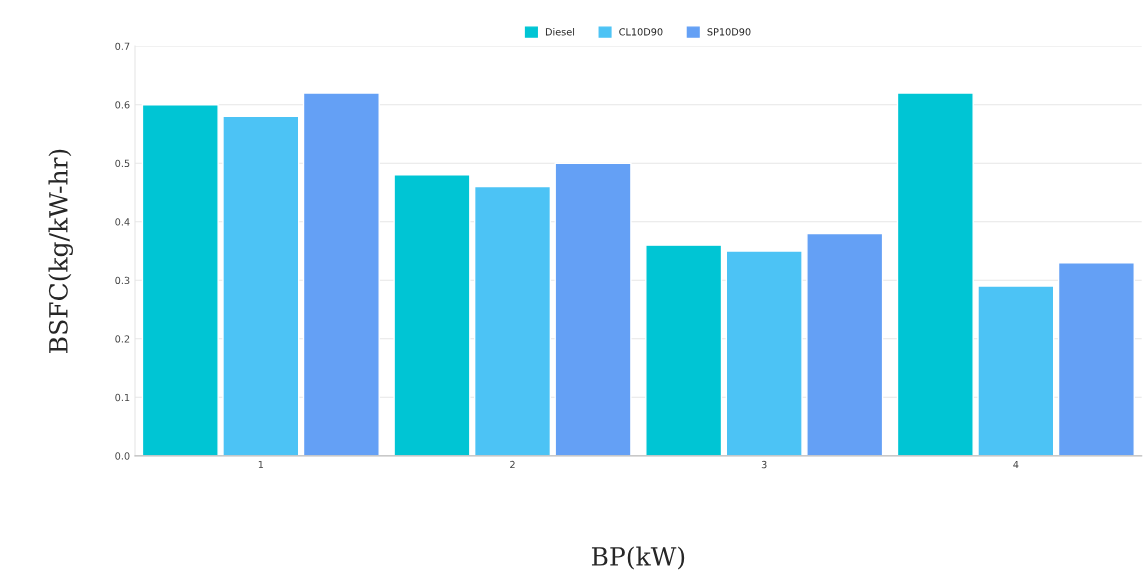 This screenshot has width=1144, height=577. I want to click on x-tick-label: 2, so click(512, 464).